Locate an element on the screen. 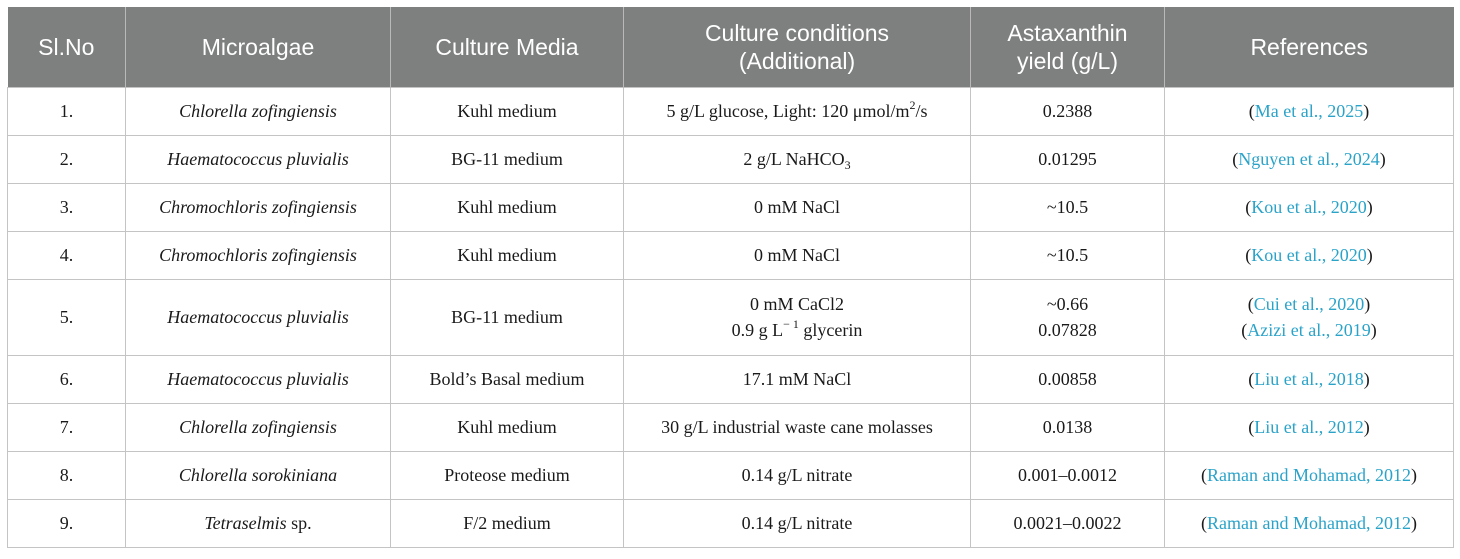 This screenshot has height=559, width=1460. species-name: Chlorella sorokiniana is located at coordinates (258, 475).